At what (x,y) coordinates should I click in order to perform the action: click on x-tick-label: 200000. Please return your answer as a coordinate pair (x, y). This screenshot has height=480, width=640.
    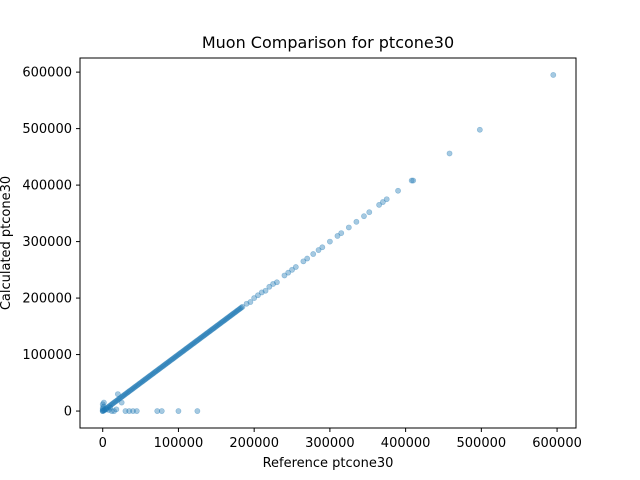
    Looking at the image, I should click on (254, 443).